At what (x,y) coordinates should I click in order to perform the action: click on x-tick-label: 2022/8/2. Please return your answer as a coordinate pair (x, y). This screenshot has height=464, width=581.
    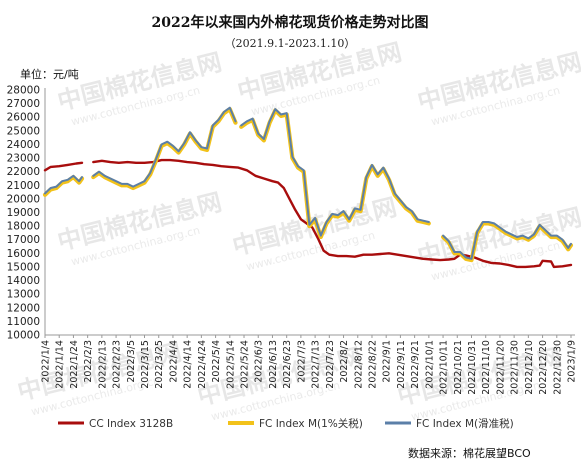
    Looking at the image, I should click on (344, 361).